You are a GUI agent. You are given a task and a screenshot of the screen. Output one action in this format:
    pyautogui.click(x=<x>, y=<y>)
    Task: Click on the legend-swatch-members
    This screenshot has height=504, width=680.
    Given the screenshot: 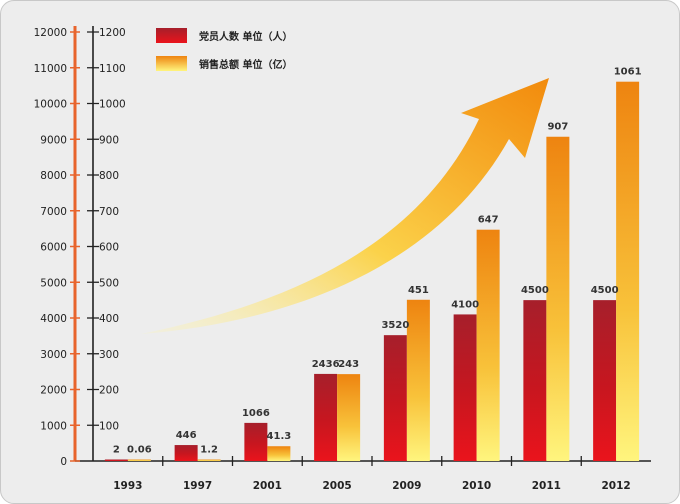 What is the action you would take?
    pyautogui.click(x=171, y=35)
    